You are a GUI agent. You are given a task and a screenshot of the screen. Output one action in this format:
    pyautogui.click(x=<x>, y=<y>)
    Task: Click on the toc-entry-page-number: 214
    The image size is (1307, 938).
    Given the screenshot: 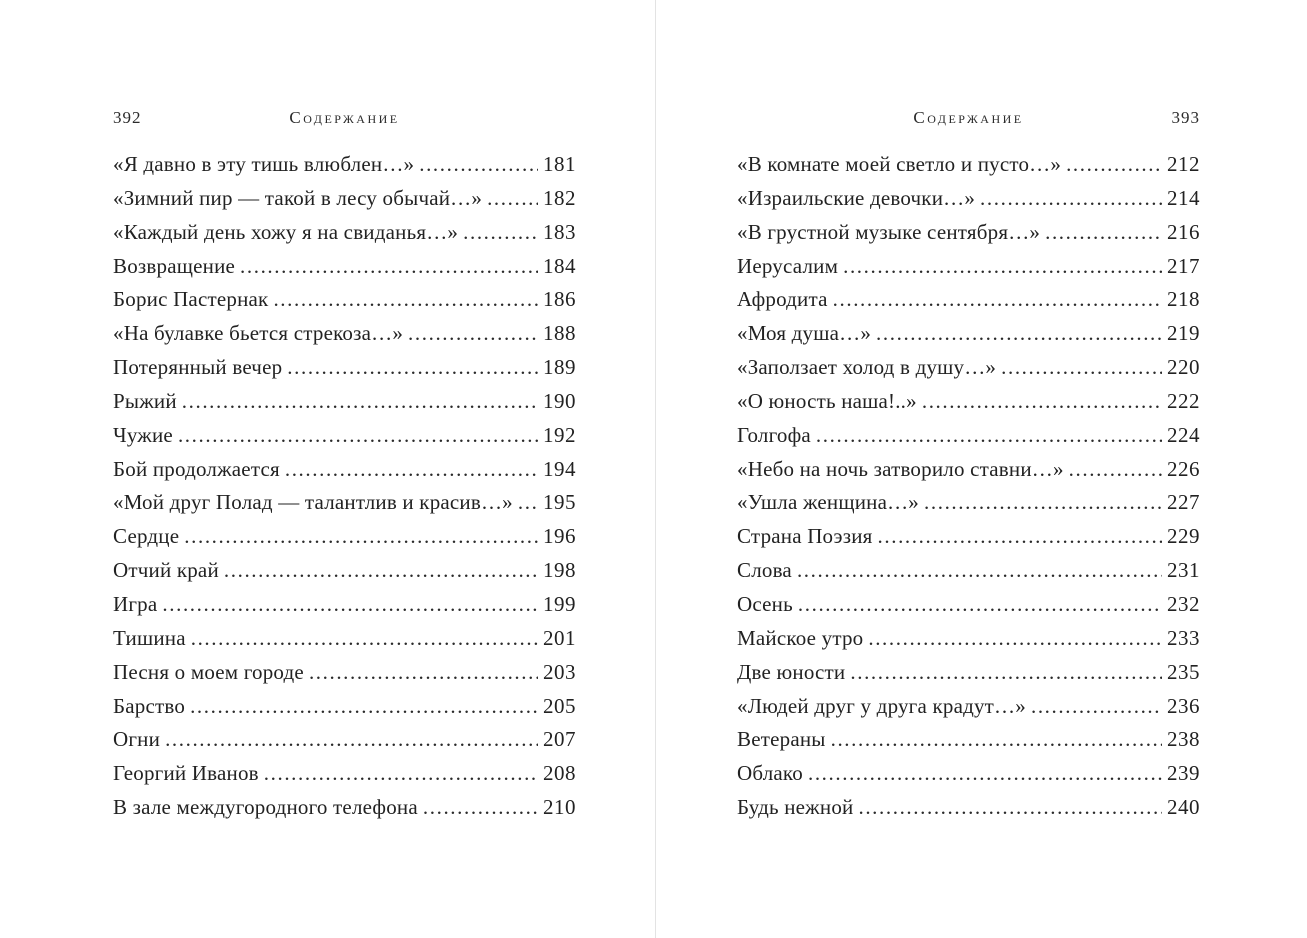 What is the action you would take?
    pyautogui.click(x=1183, y=197)
    